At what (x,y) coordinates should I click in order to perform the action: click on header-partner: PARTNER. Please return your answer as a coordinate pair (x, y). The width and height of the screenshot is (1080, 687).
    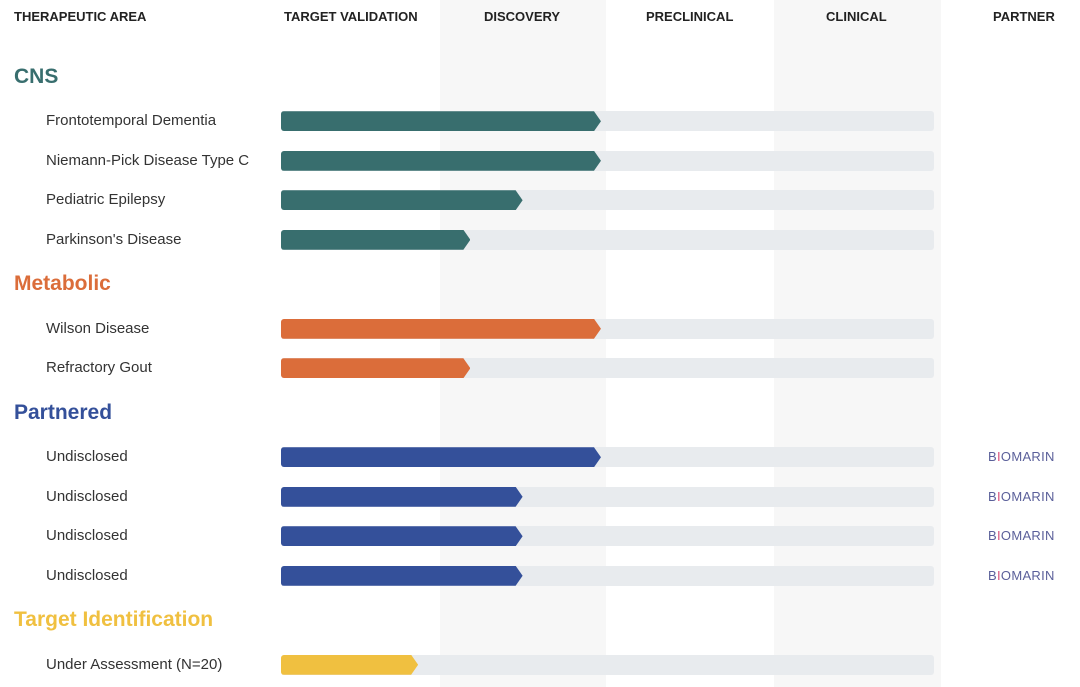
    Looking at the image, I should click on (1024, 16).